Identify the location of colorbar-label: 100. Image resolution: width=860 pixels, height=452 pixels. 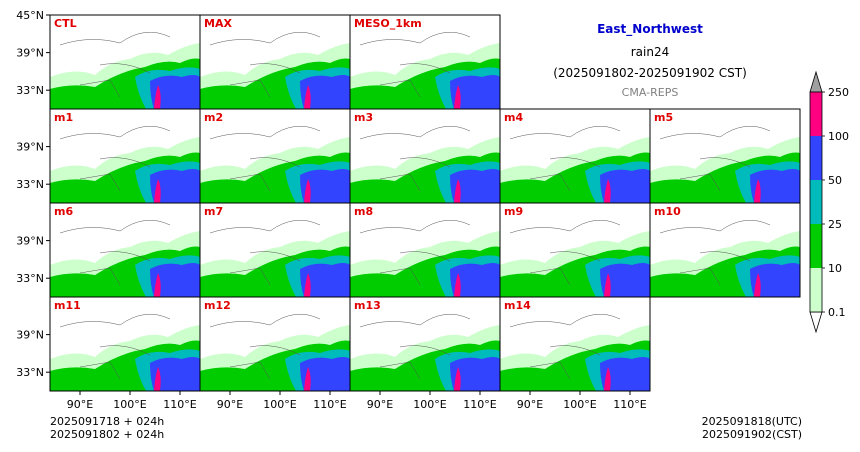
(838, 136).